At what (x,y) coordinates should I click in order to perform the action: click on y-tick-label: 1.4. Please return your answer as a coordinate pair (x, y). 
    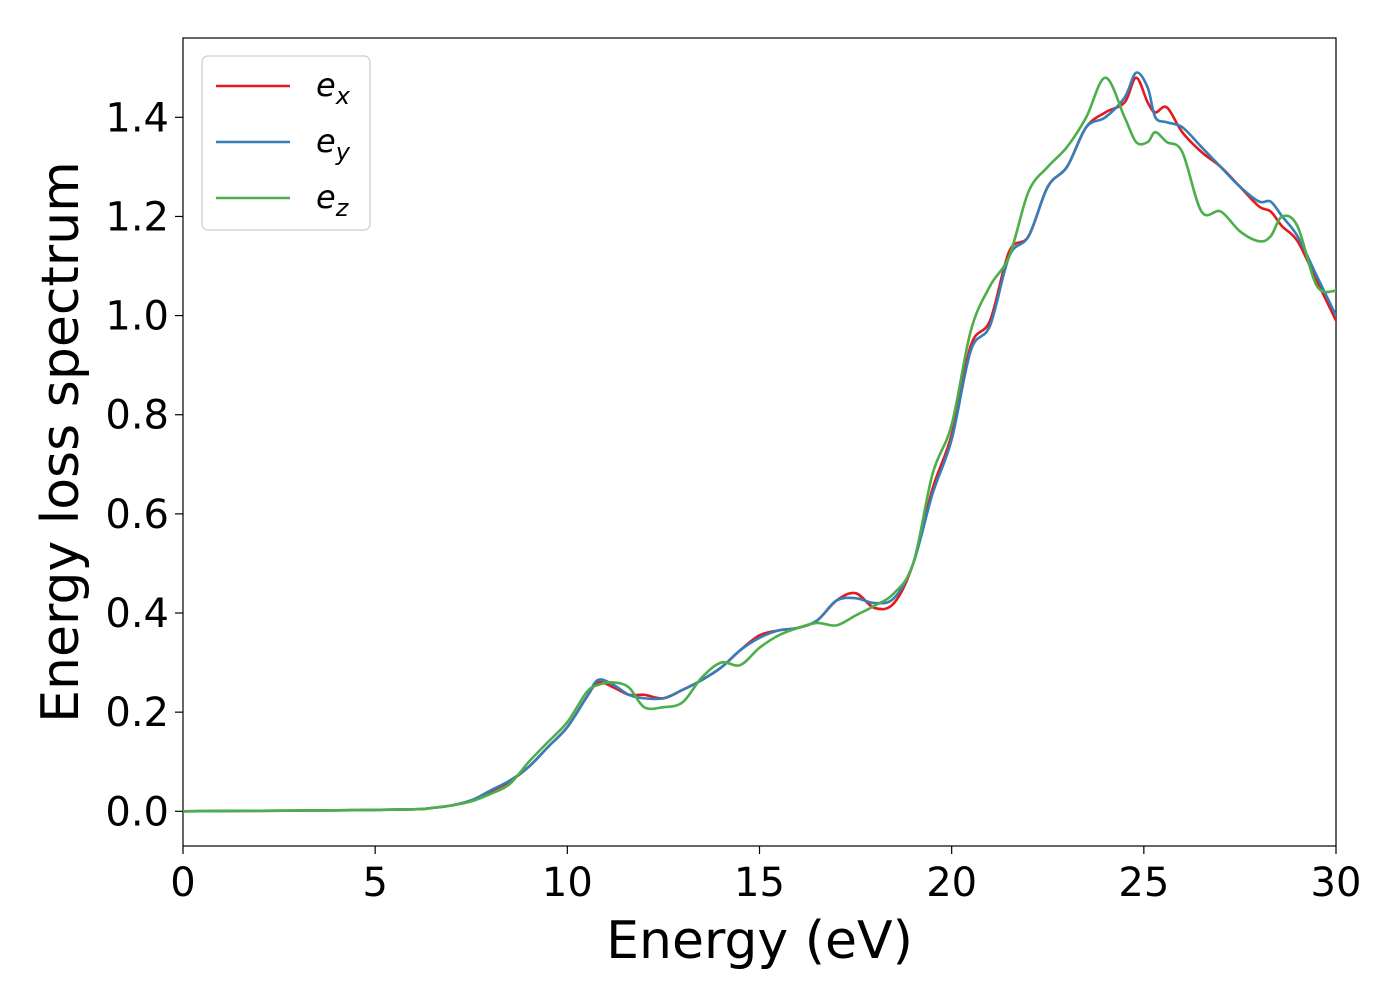
    Looking at the image, I should click on (137, 118).